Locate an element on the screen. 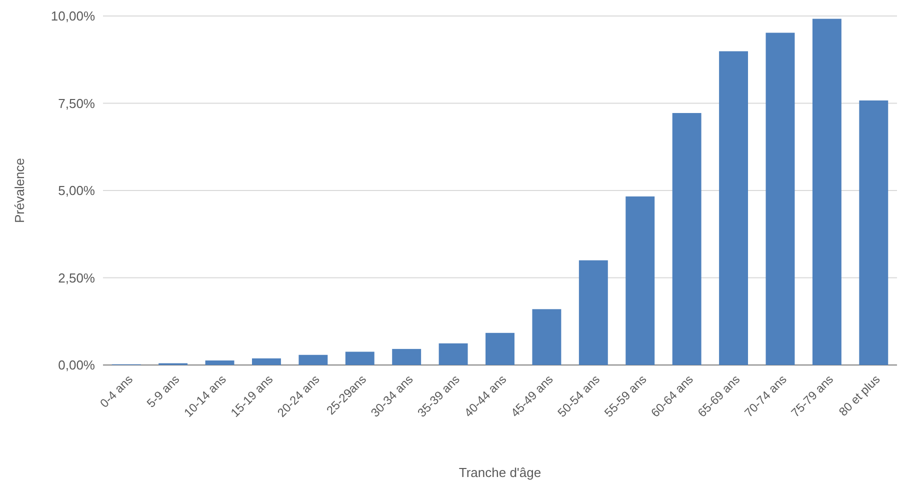 Image resolution: width=911 pixels, height=493 pixels. x-axis-title: Tranche d'âge is located at coordinates (500, 472).